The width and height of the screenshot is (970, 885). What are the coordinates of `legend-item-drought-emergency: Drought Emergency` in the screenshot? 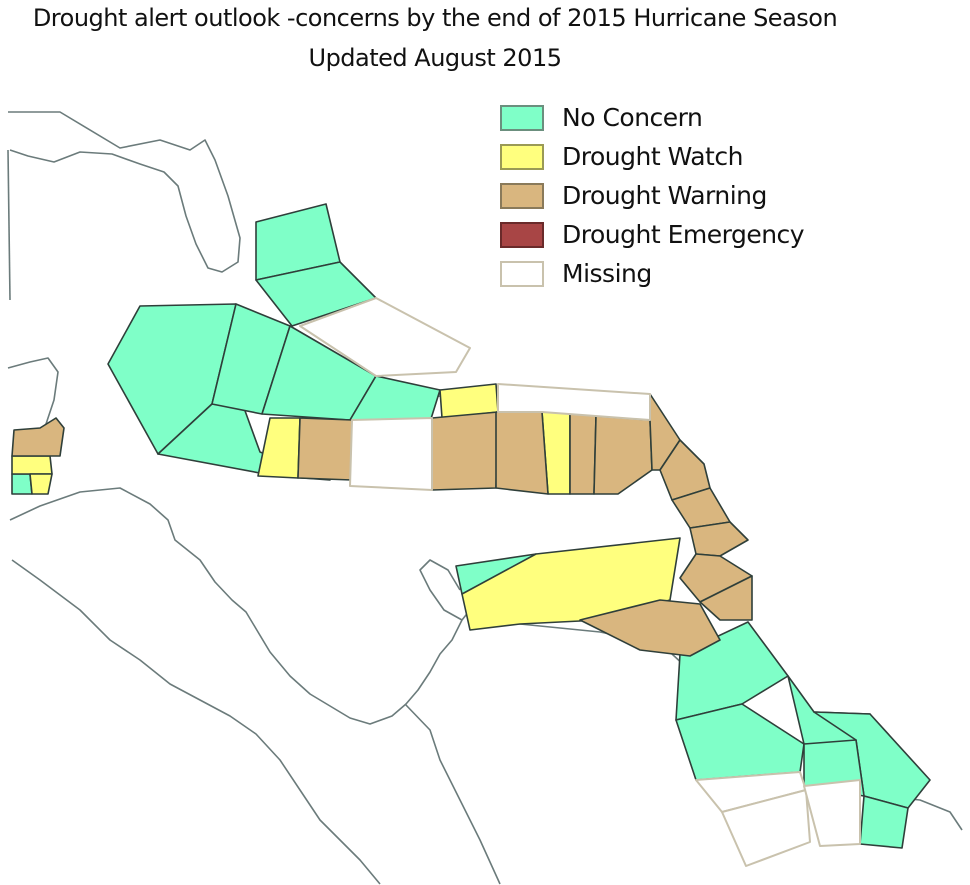 It's located at (652, 234).